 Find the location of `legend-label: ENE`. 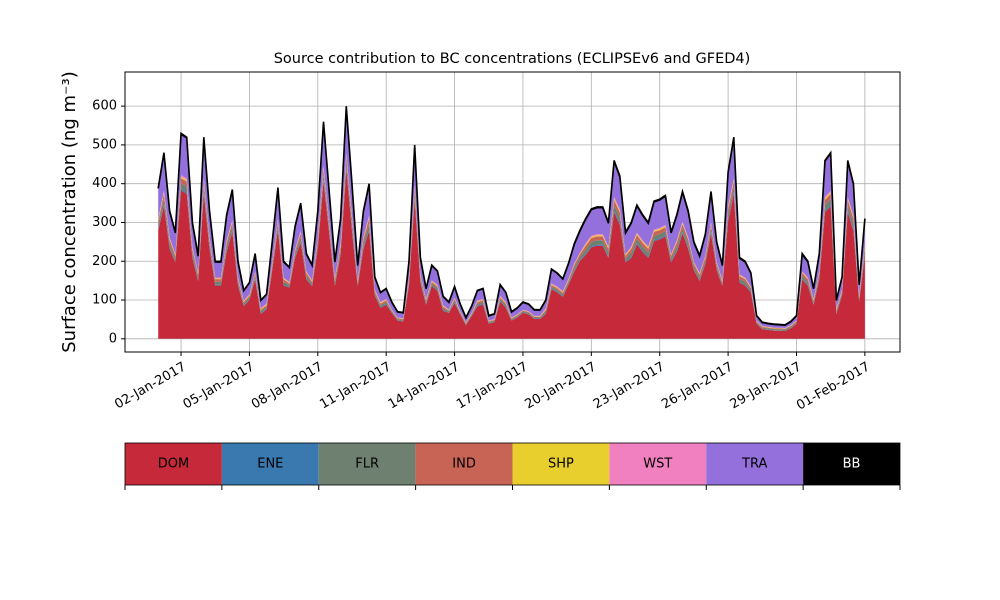

legend-label: ENE is located at coordinates (270, 464).